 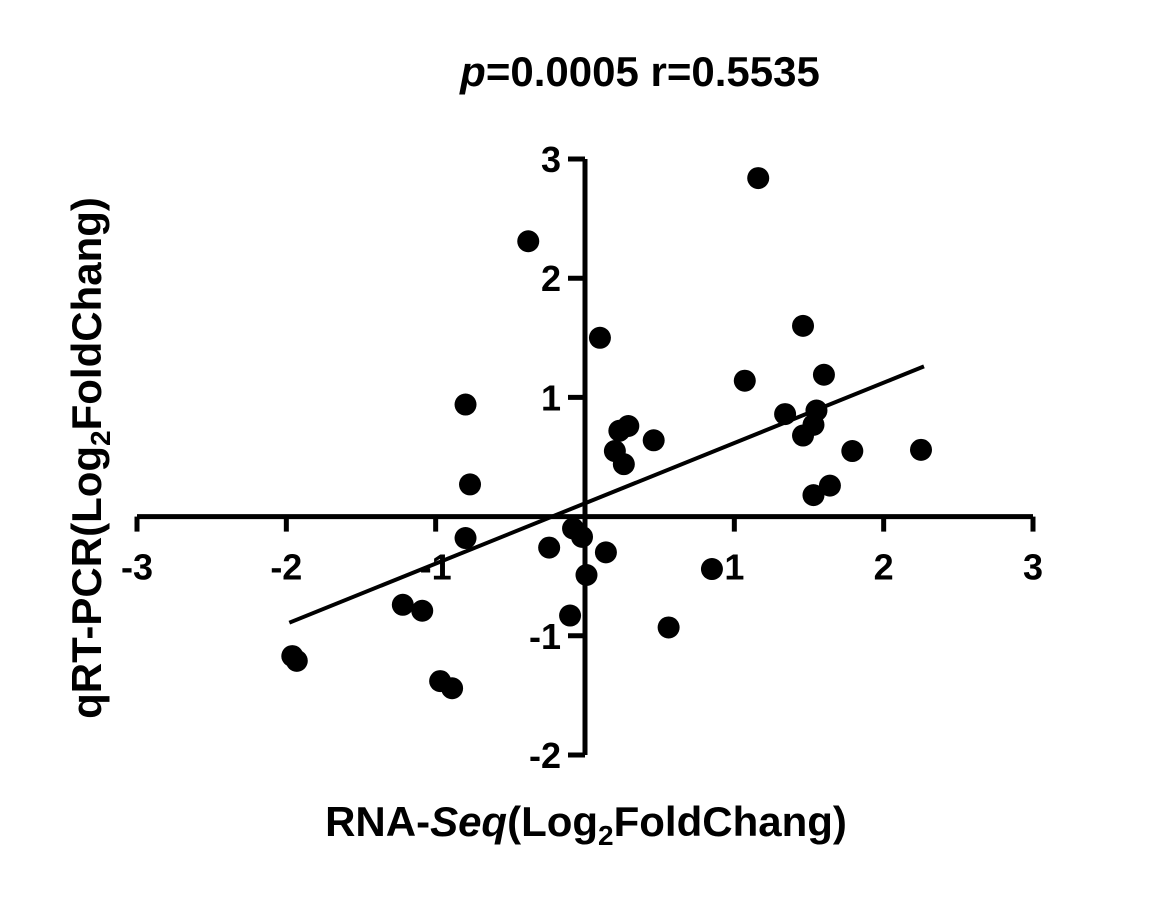 I want to click on y-tick-label: 2, so click(x=551, y=278).